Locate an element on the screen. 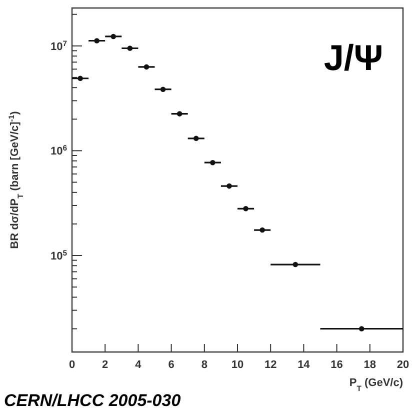 The width and height of the screenshot is (417, 410). x-tick-label: 2 is located at coordinates (105, 365).